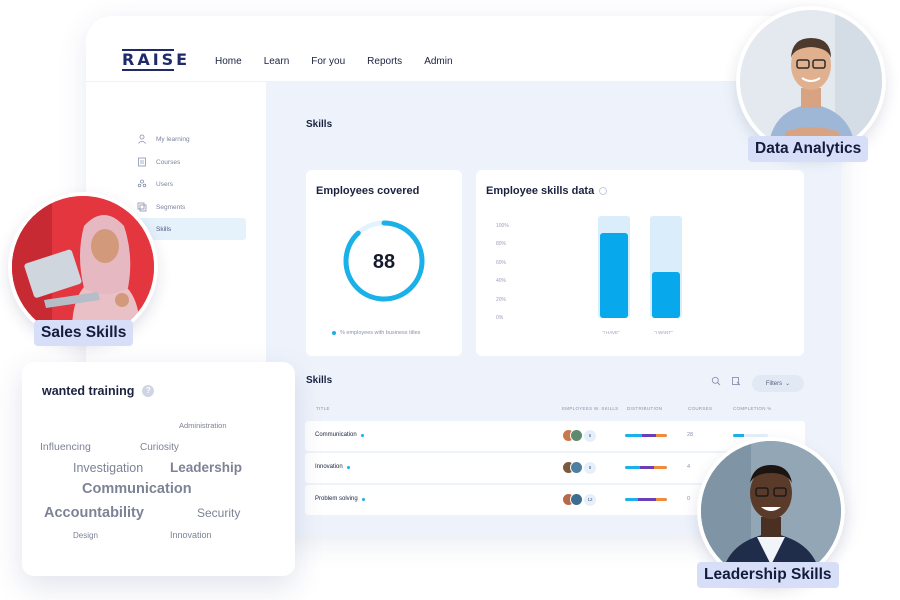 The width and height of the screenshot is (900, 600). What do you see at coordinates (94, 513) in the screenshot?
I see `word-cloud-item: Accountability` at bounding box center [94, 513].